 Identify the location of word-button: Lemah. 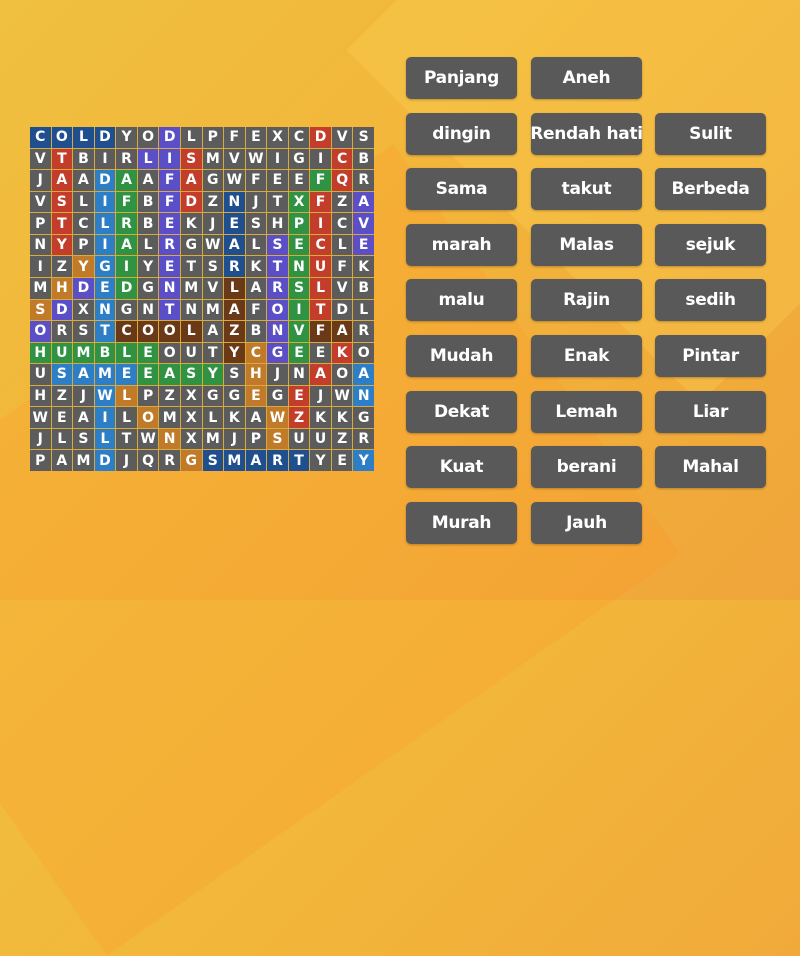
(586, 411).